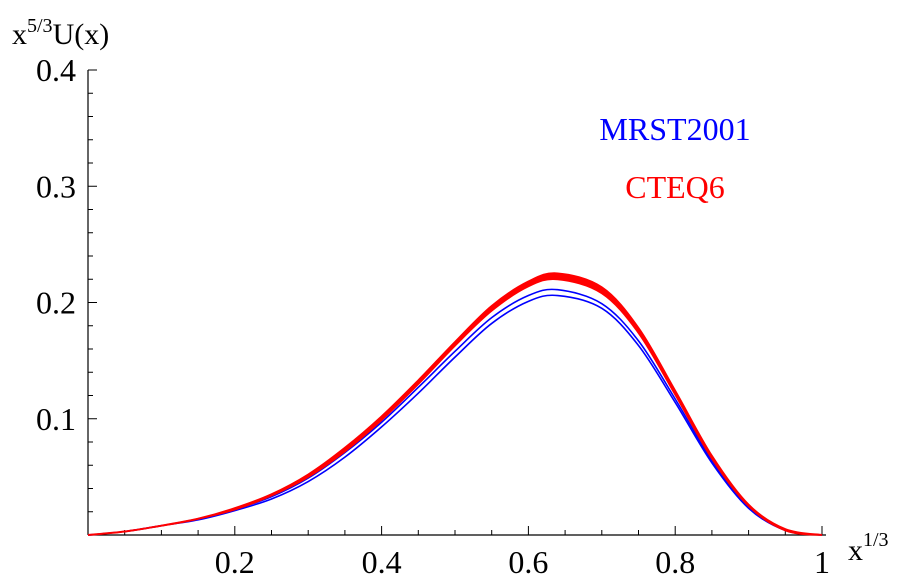 The height and width of the screenshot is (581, 908). Describe the element at coordinates (56, 70) in the screenshot. I see `y-tick-label: 0.4` at that location.